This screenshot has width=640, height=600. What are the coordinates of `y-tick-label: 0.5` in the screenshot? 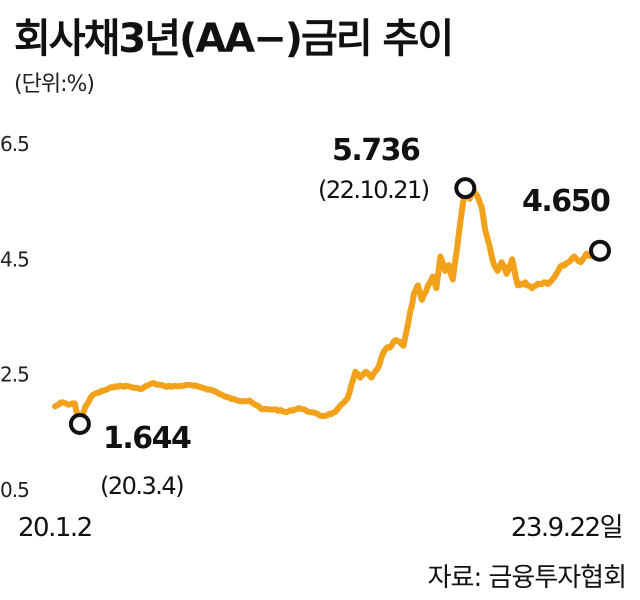 It's located at (14, 490).